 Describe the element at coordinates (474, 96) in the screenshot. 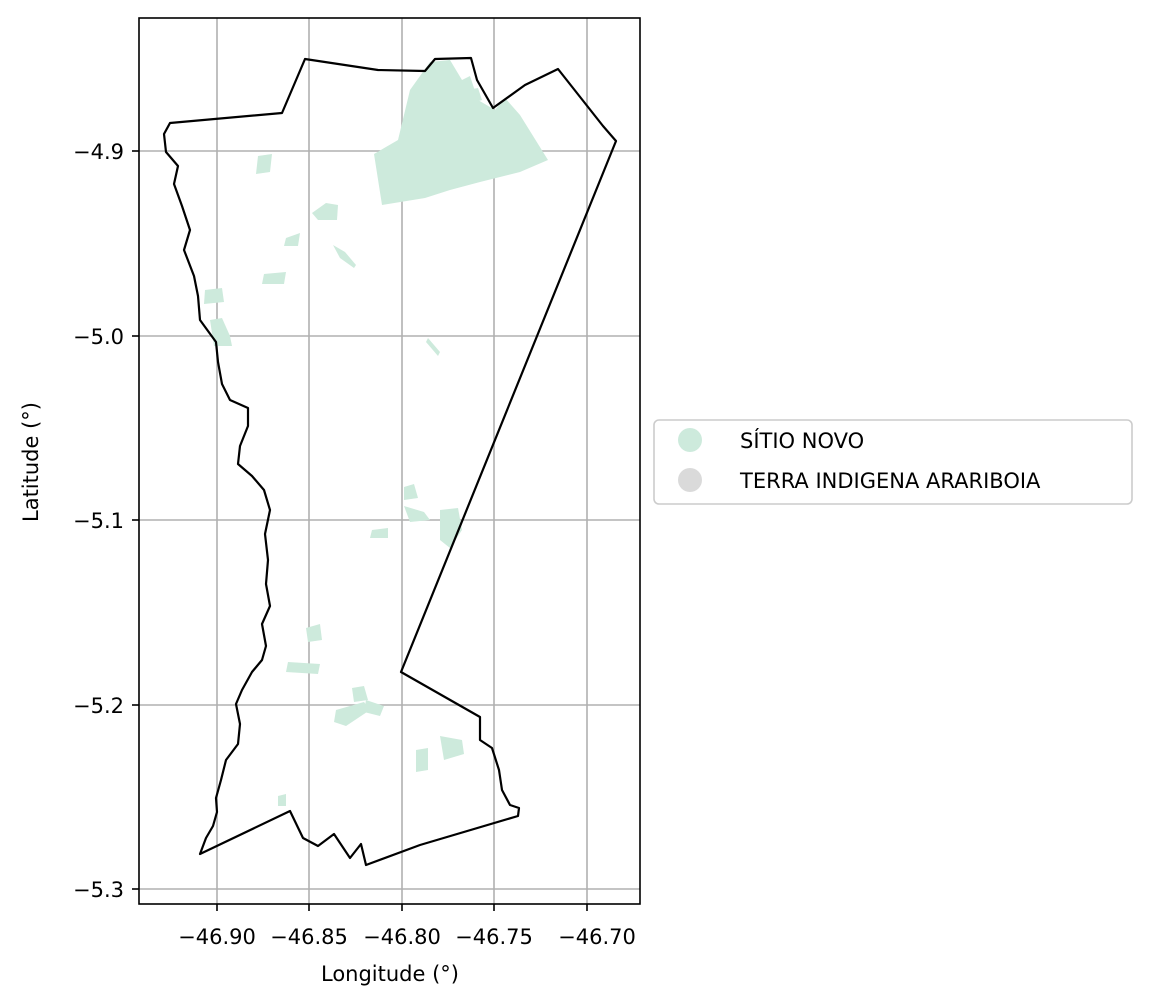

I see `polygon-north-small` at that location.